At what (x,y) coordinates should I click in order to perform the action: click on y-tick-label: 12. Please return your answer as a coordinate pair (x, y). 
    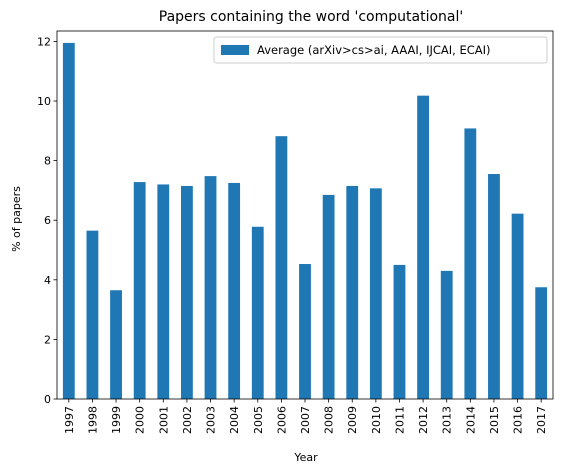
    Looking at the image, I should click on (44, 41).